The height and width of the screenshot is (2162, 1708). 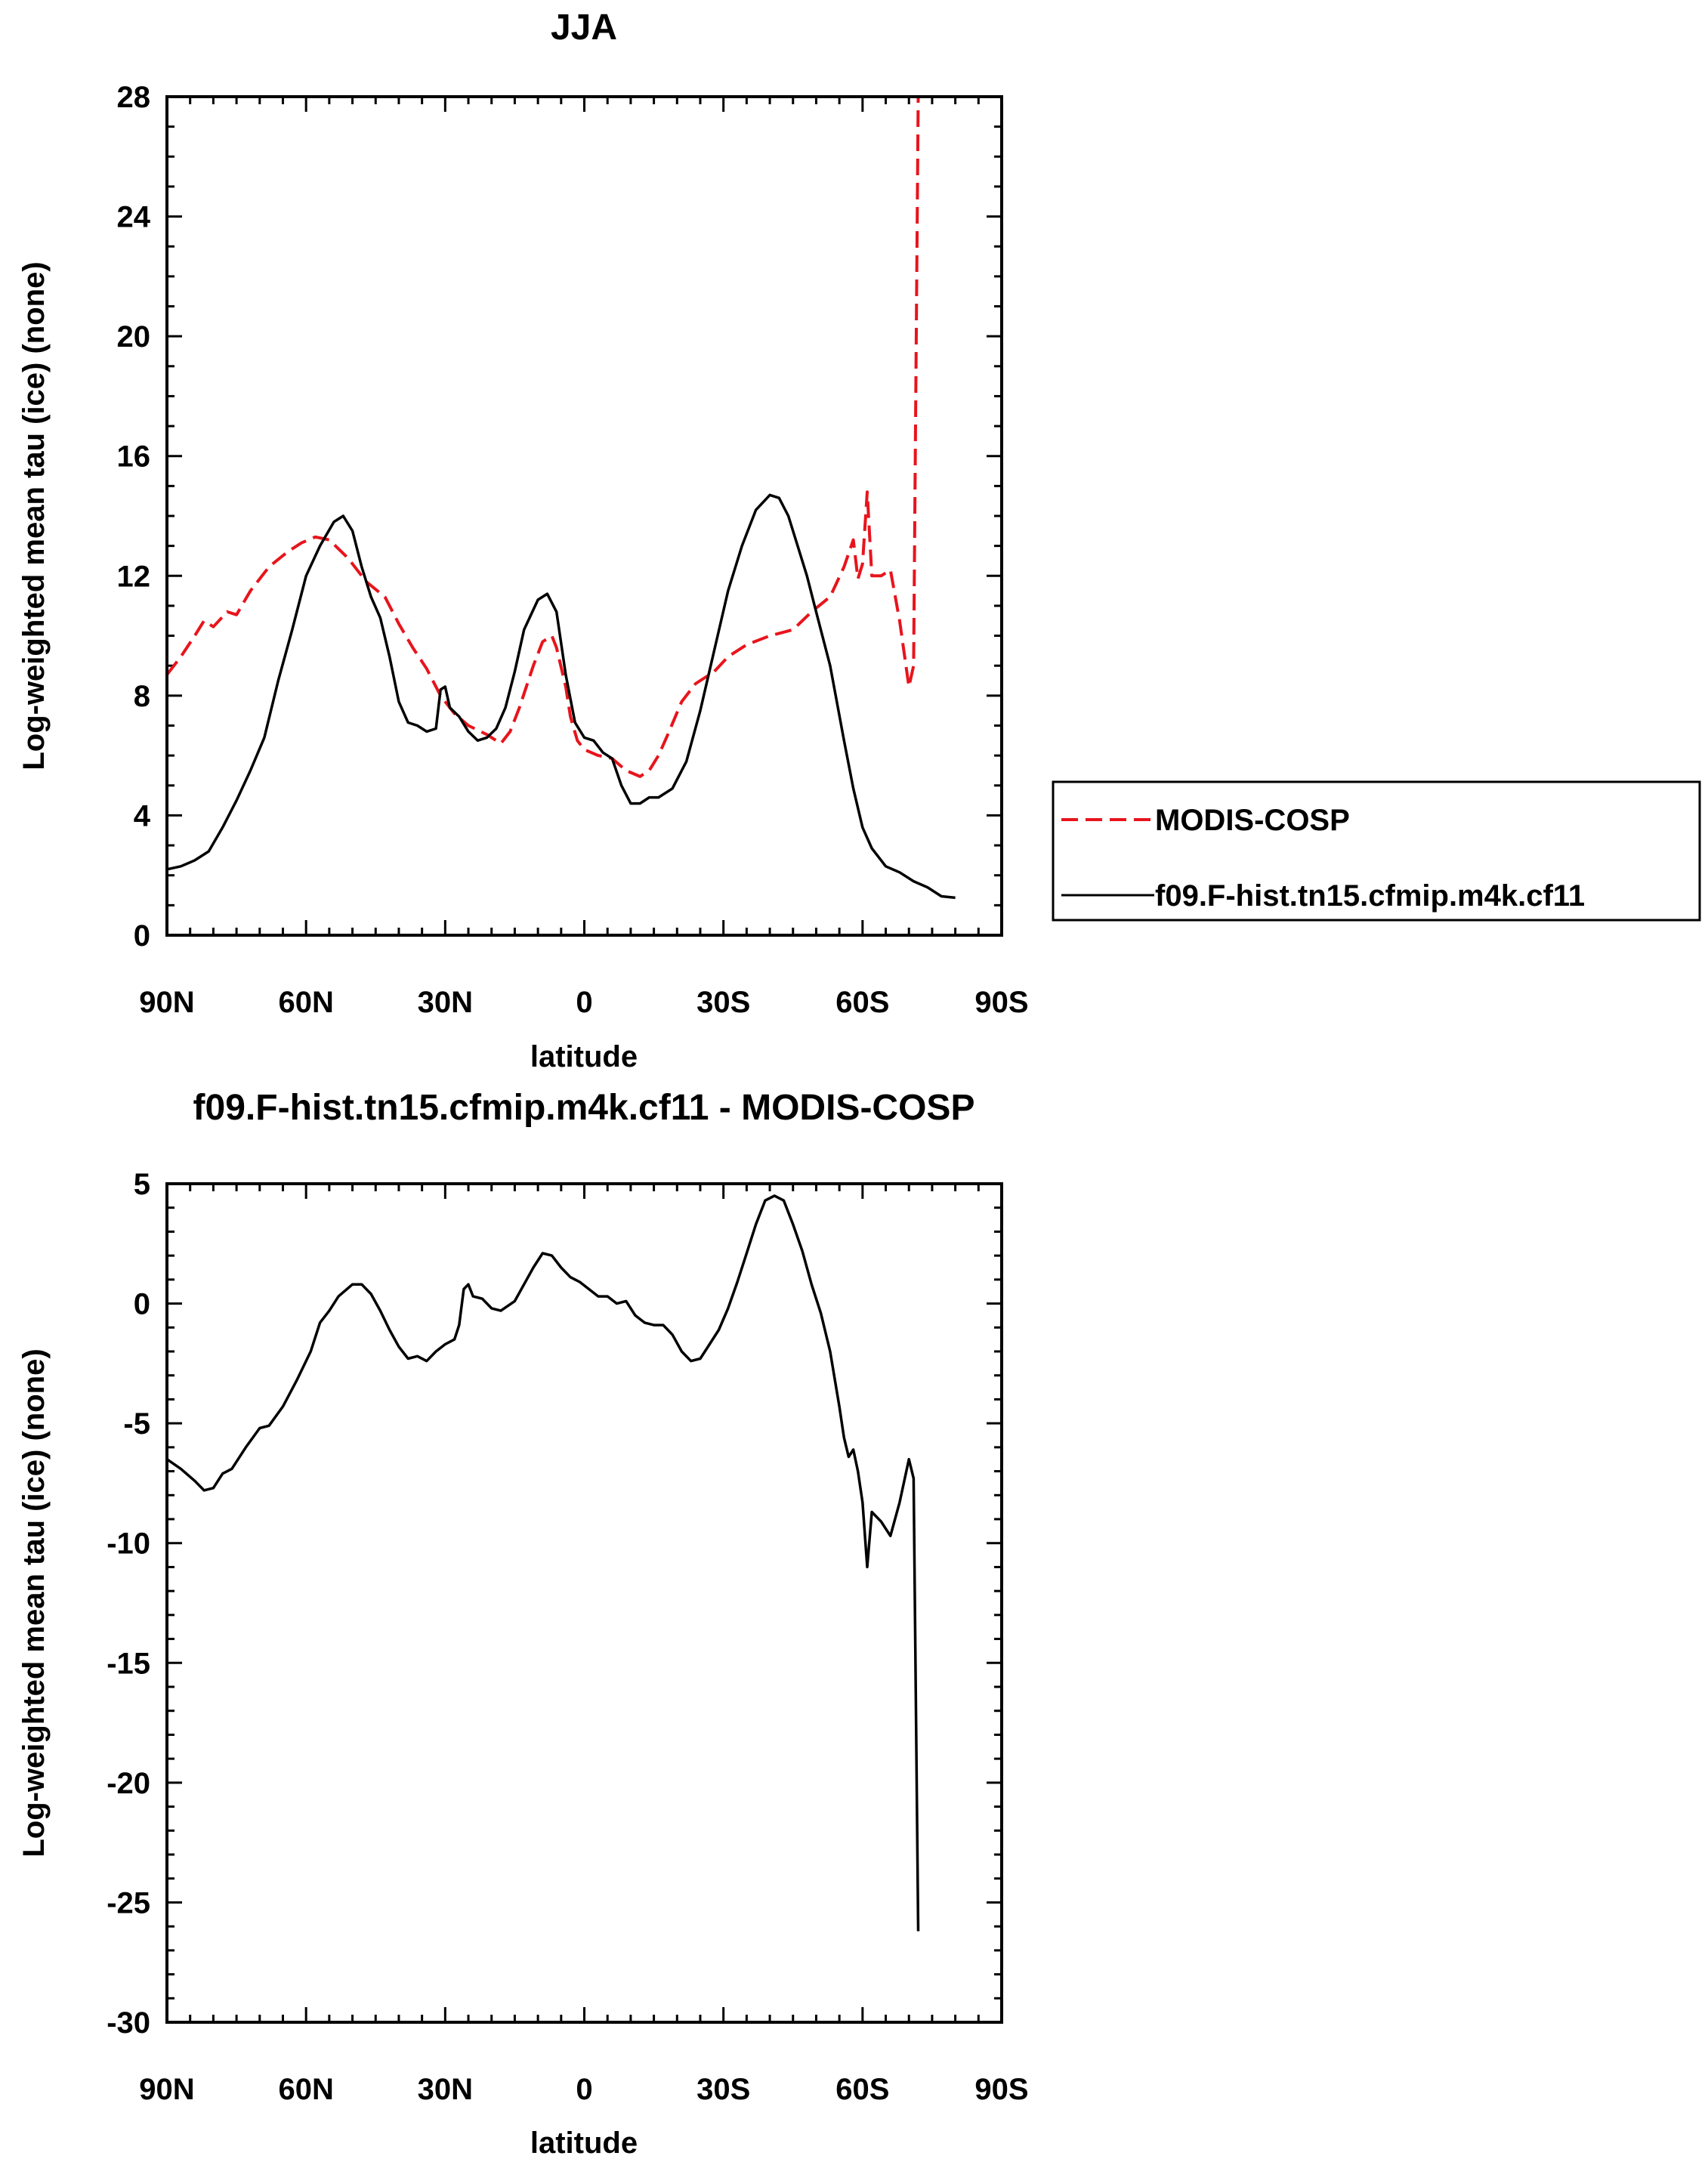 I want to click on top-x-tick-labels: 90N 60N 30N 0 30S 60S 90S, so click(x=583, y=1002).